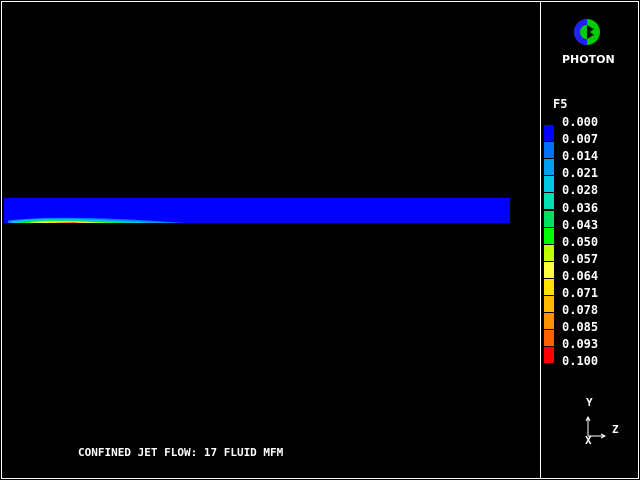 This screenshot has width=640, height=480. What do you see at coordinates (580, 207) in the screenshot?
I see `legend-label: 0.036` at bounding box center [580, 207].